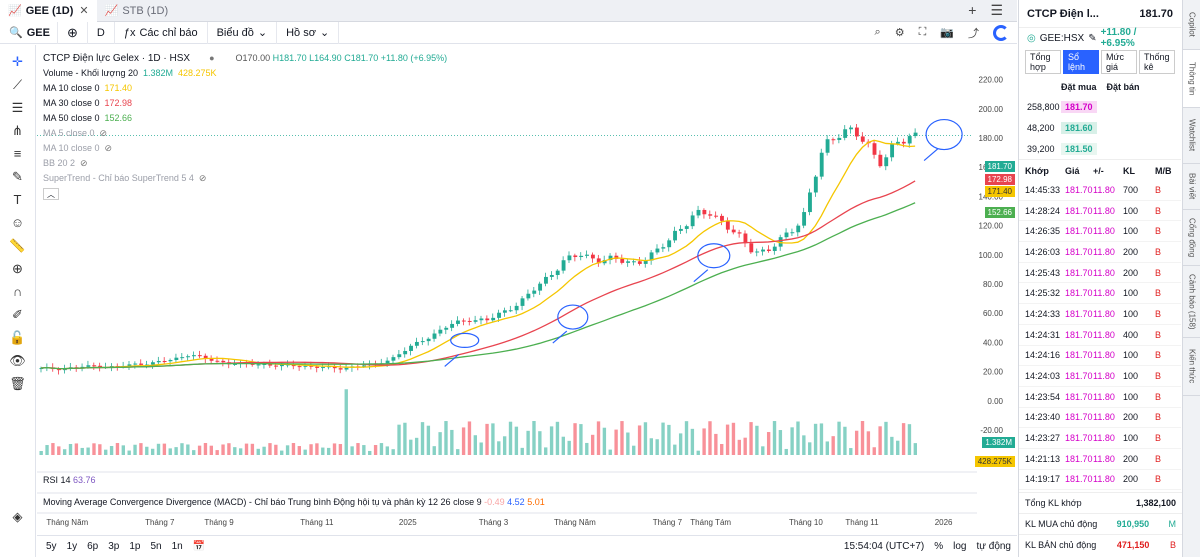  I want to click on auto-toggle: tự động, so click(994, 546).